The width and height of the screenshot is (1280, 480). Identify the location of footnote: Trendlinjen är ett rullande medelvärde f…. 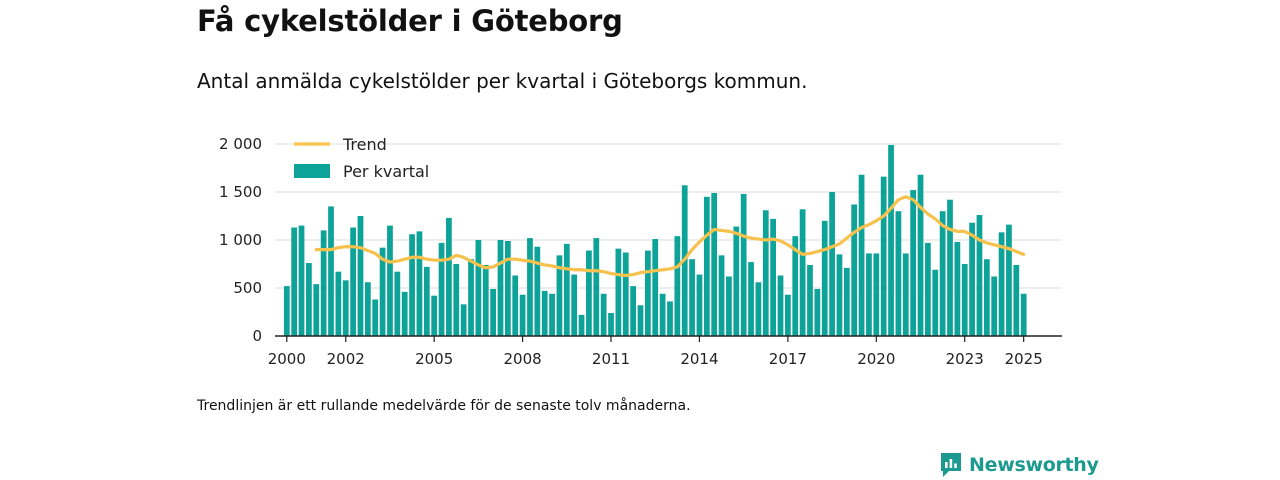
(444, 406).